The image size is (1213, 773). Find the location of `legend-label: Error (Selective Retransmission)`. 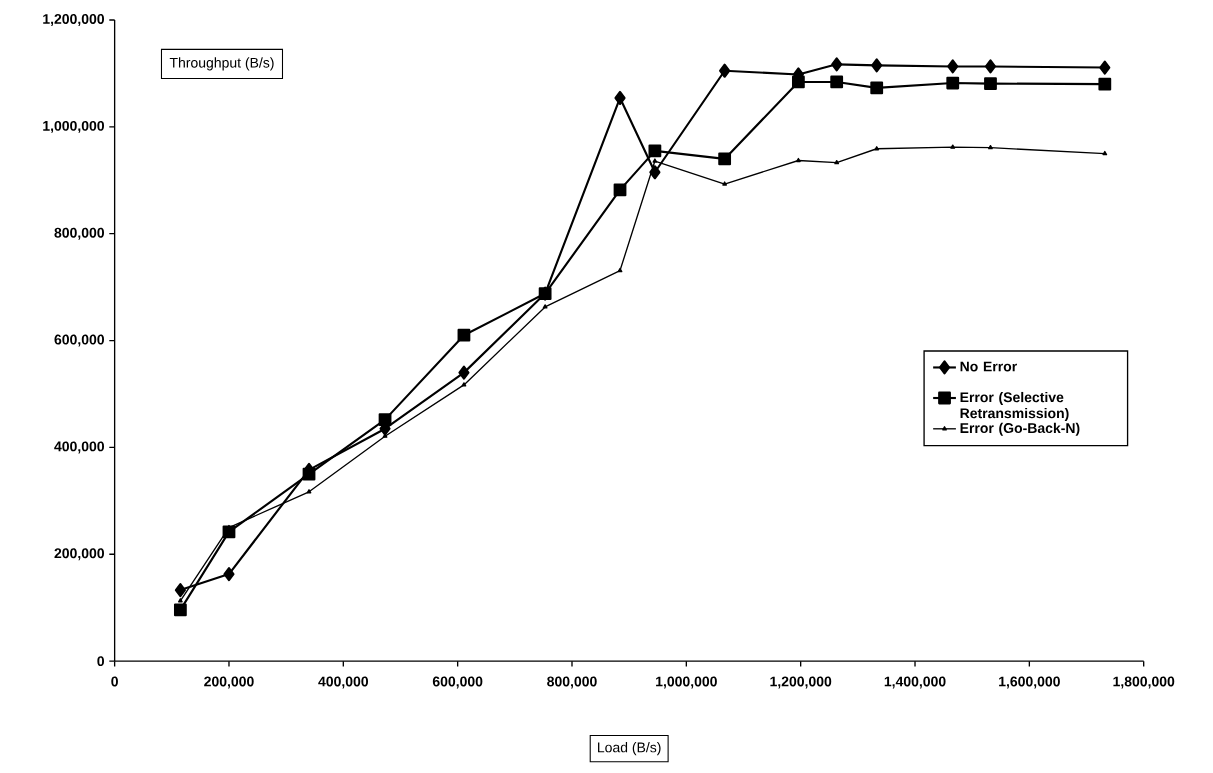

legend-label: Error (Selective Retransmission) is located at coordinates (1014, 406).